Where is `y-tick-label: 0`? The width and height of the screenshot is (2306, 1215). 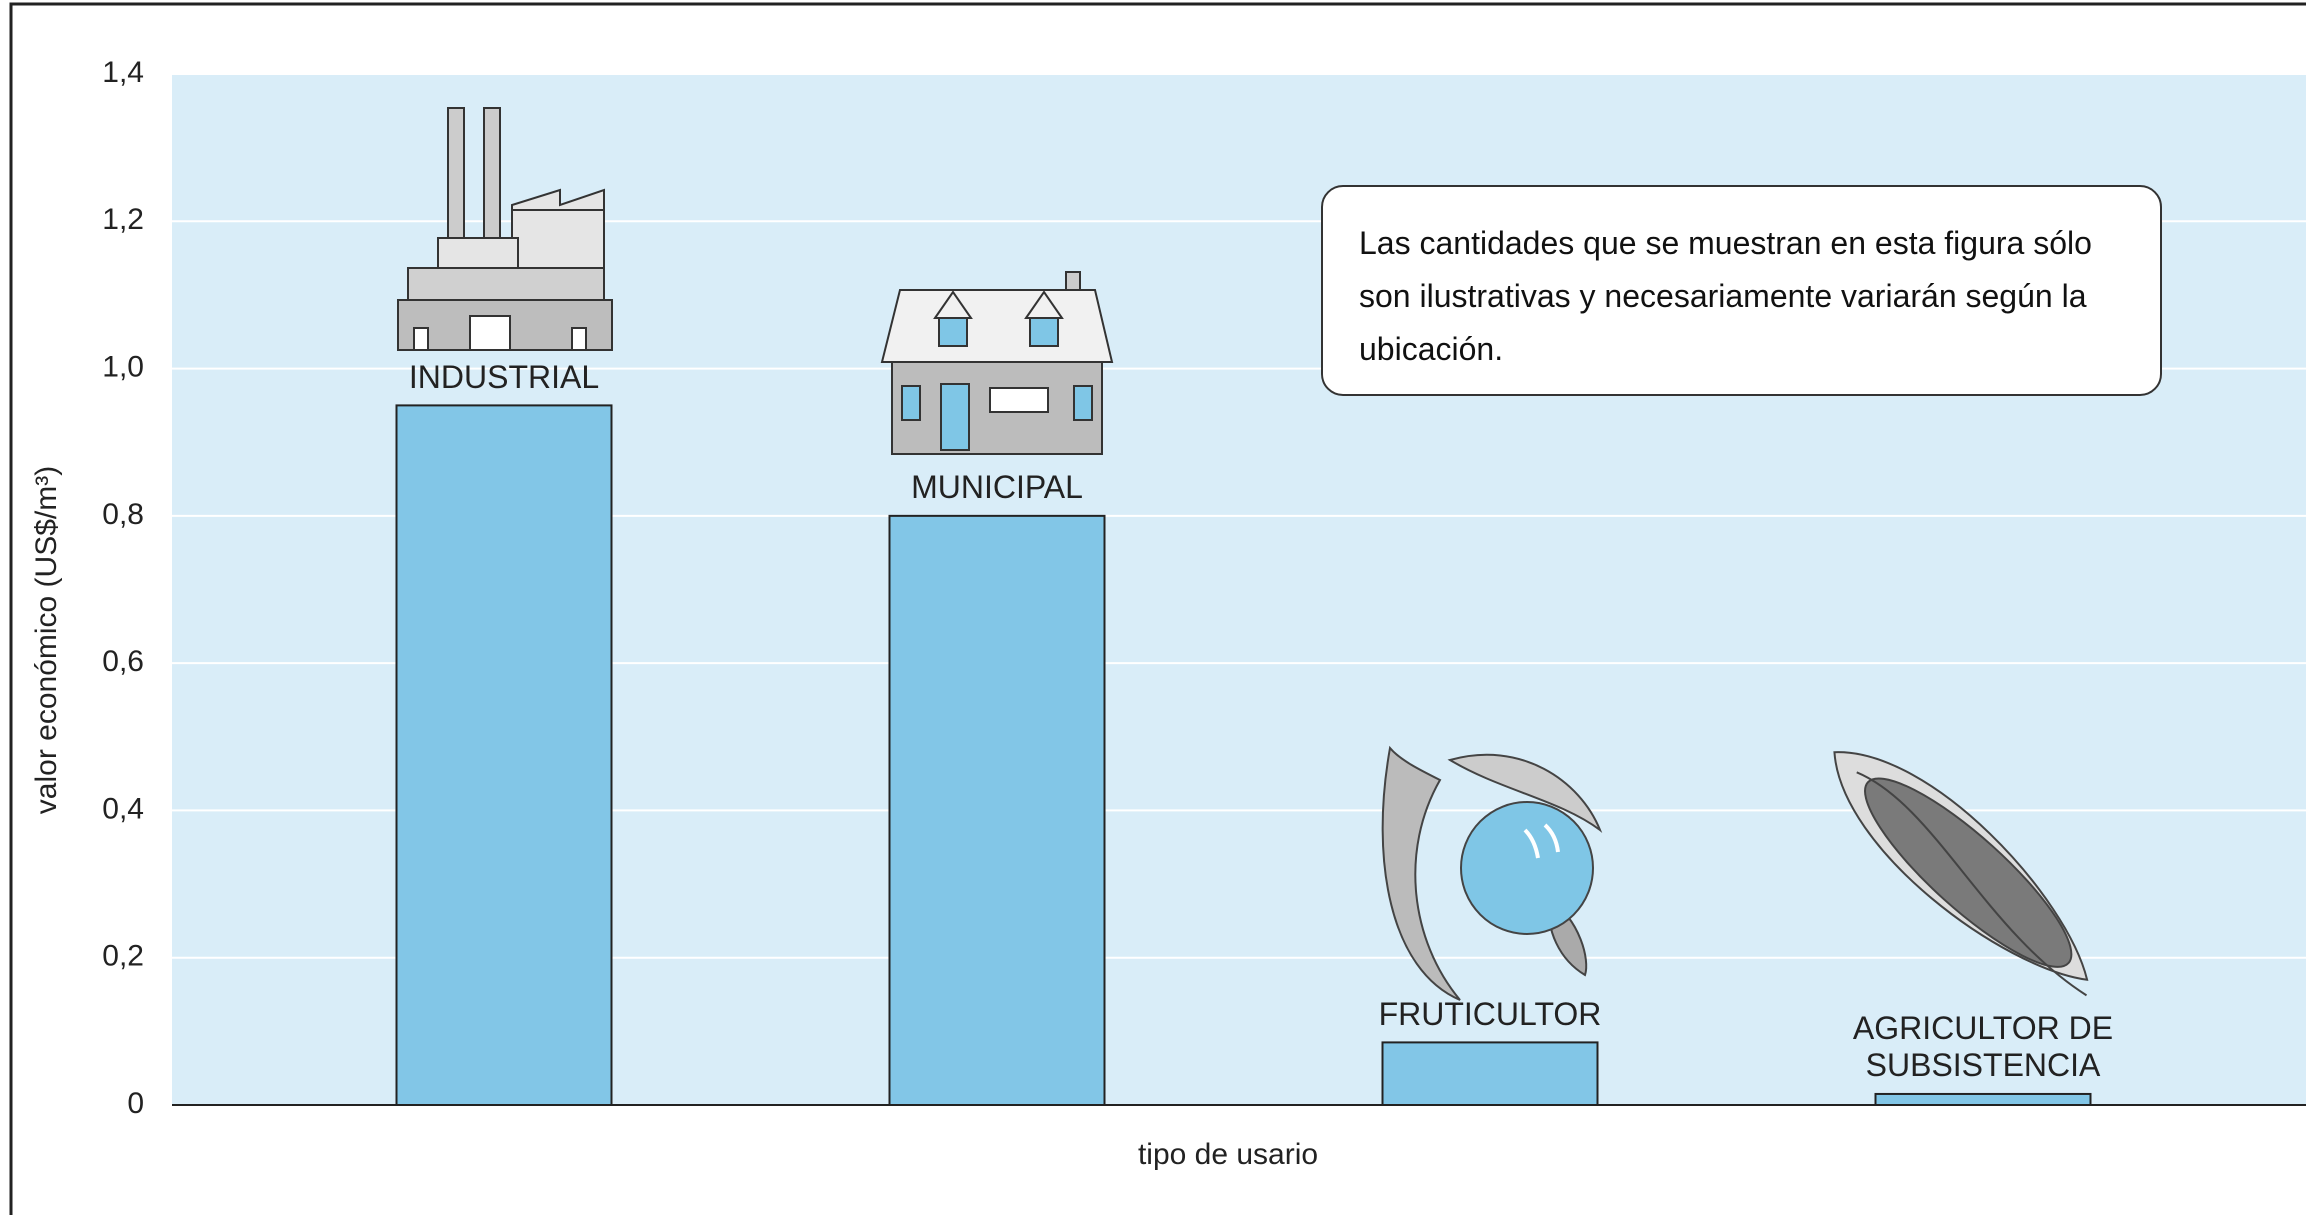
y-tick-label: 0 is located at coordinates (135, 1103).